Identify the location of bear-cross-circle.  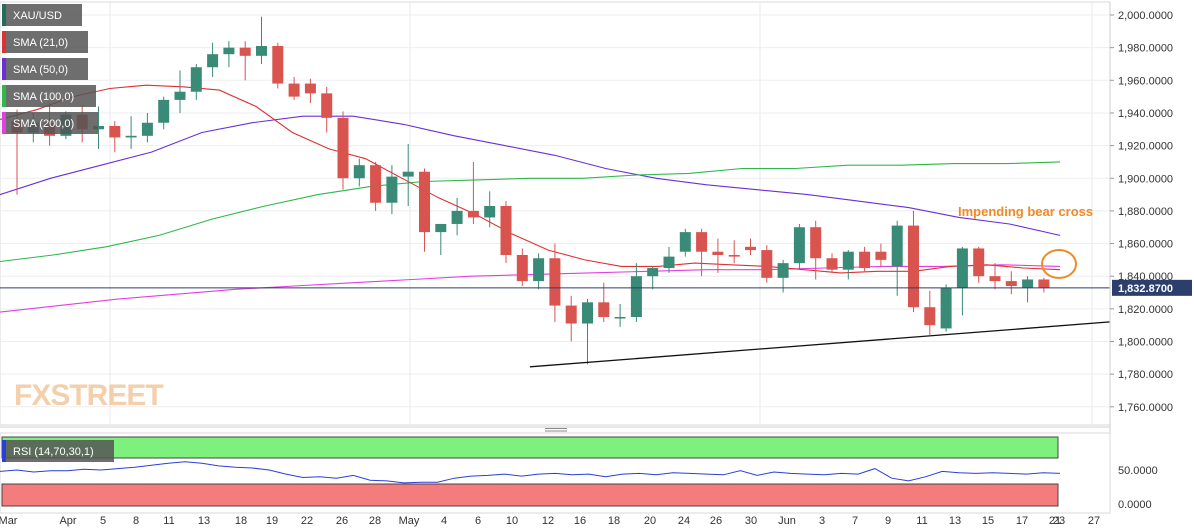
(1059, 264).